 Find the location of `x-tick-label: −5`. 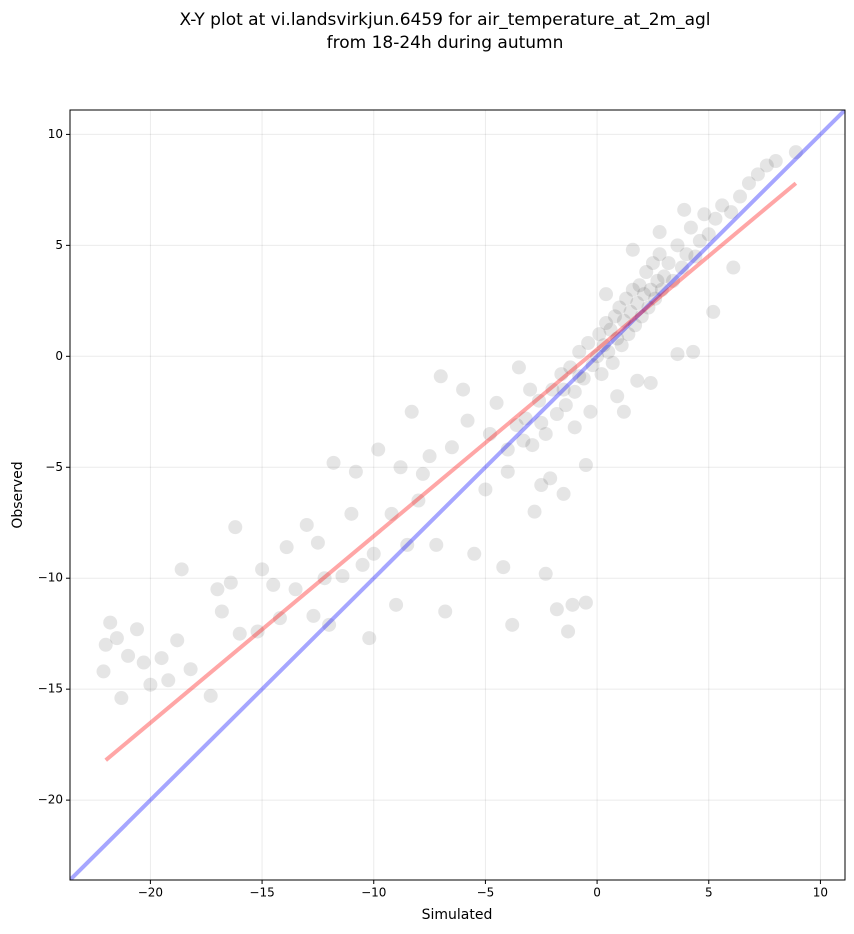

x-tick-label: −5 is located at coordinates (486, 893).